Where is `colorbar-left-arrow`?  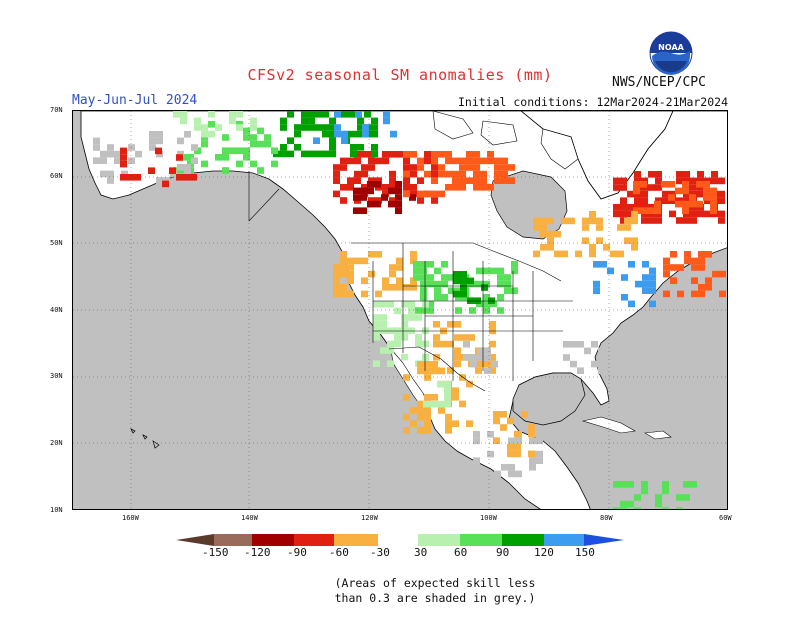
colorbar-left-arrow is located at coordinates (195, 540).